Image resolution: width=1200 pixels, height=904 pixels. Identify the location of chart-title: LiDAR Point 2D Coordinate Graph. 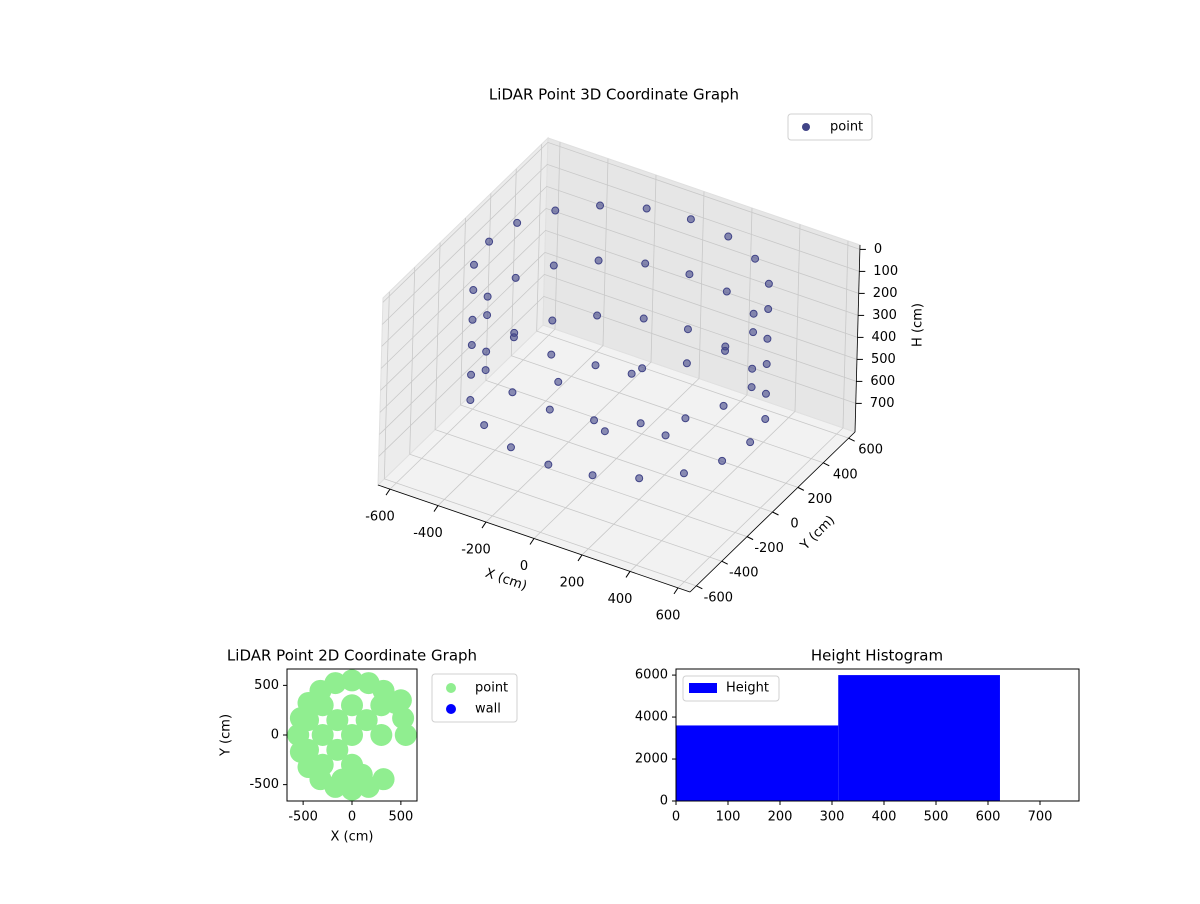
(352, 656).